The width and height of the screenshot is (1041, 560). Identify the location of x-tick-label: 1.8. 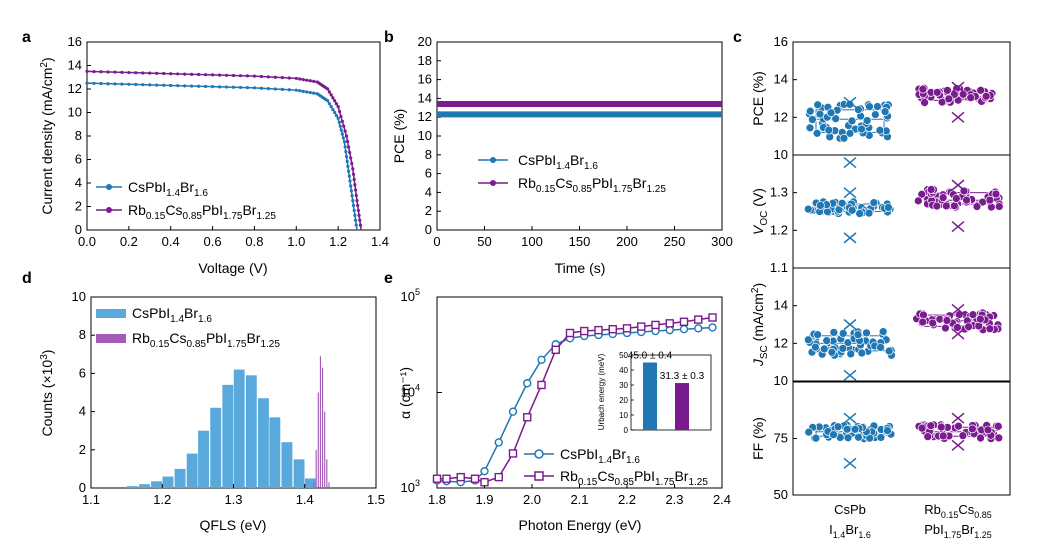
(437, 499).